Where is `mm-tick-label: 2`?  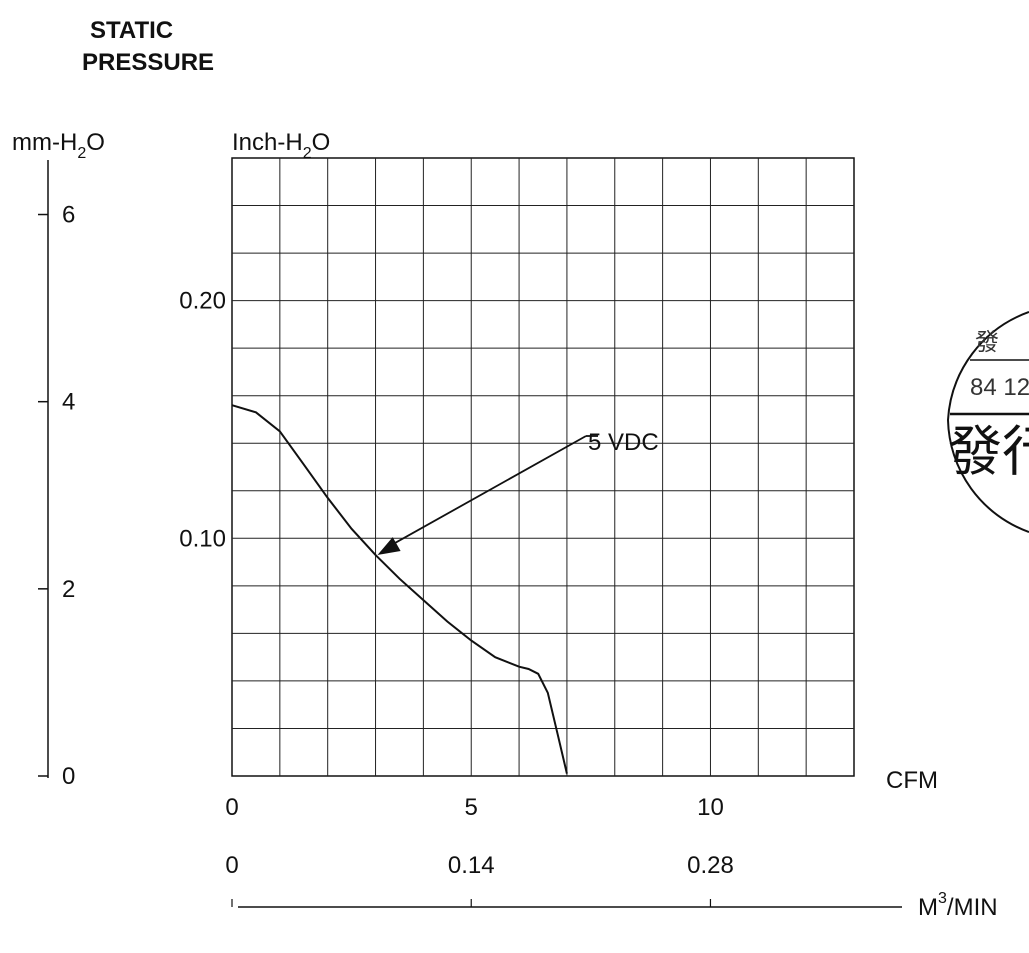
mm-tick-label: 2 is located at coordinates (68, 589).